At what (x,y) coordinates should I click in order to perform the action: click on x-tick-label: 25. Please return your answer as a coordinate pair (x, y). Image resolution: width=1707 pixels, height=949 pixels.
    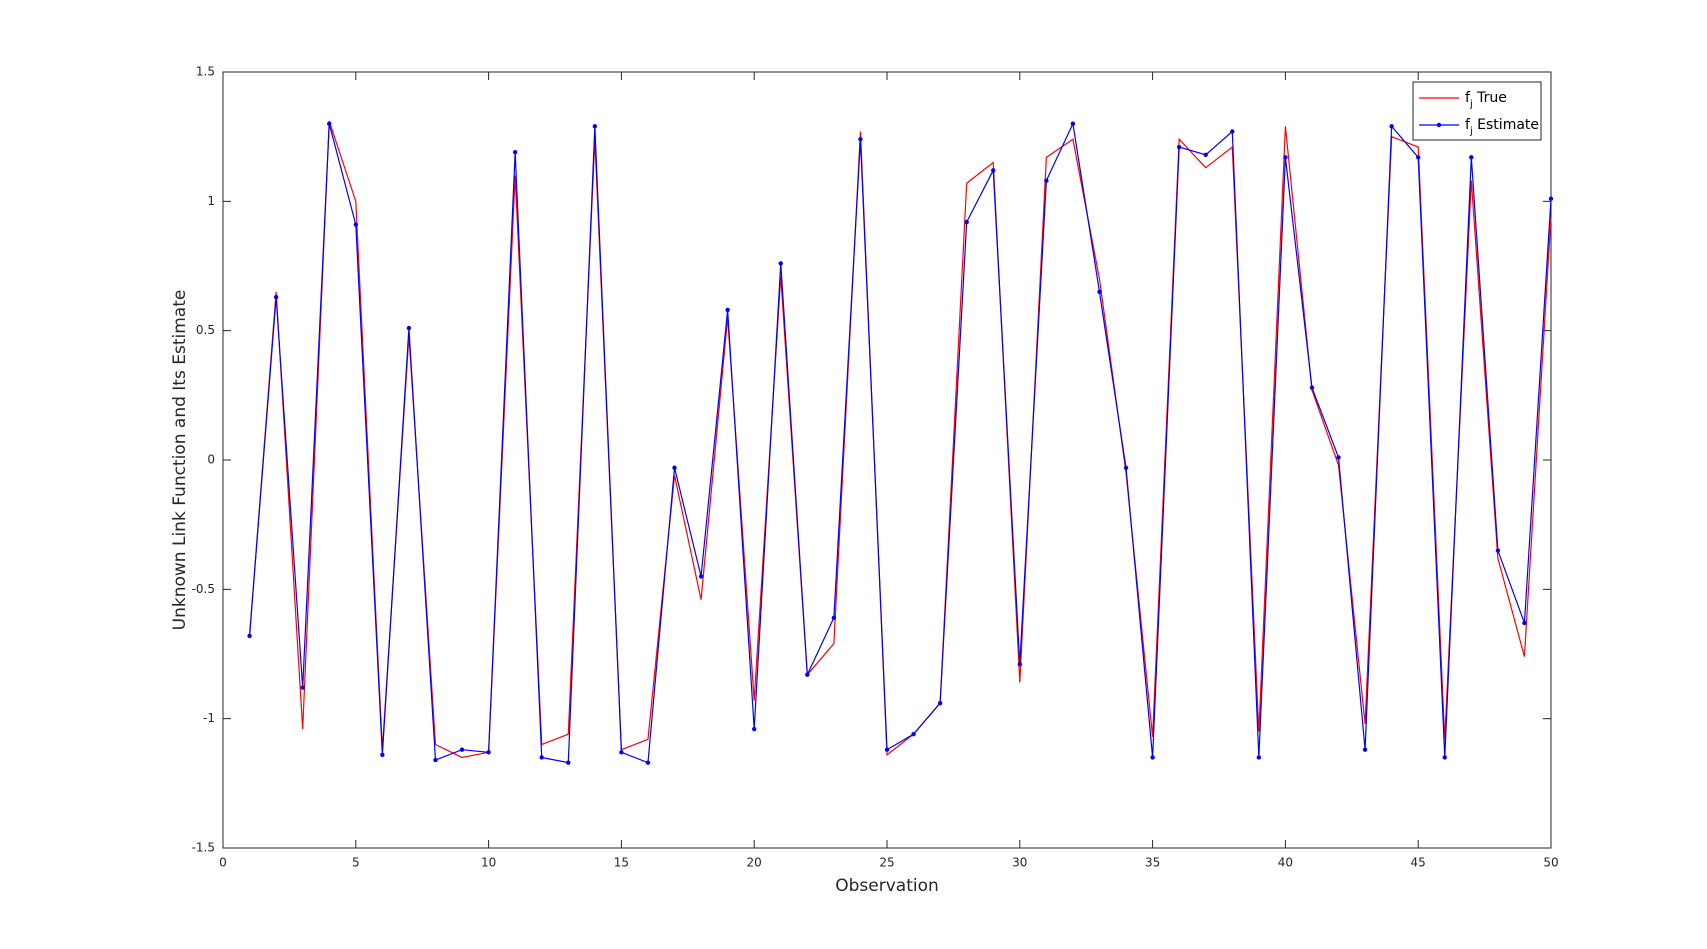
    Looking at the image, I should click on (886, 863).